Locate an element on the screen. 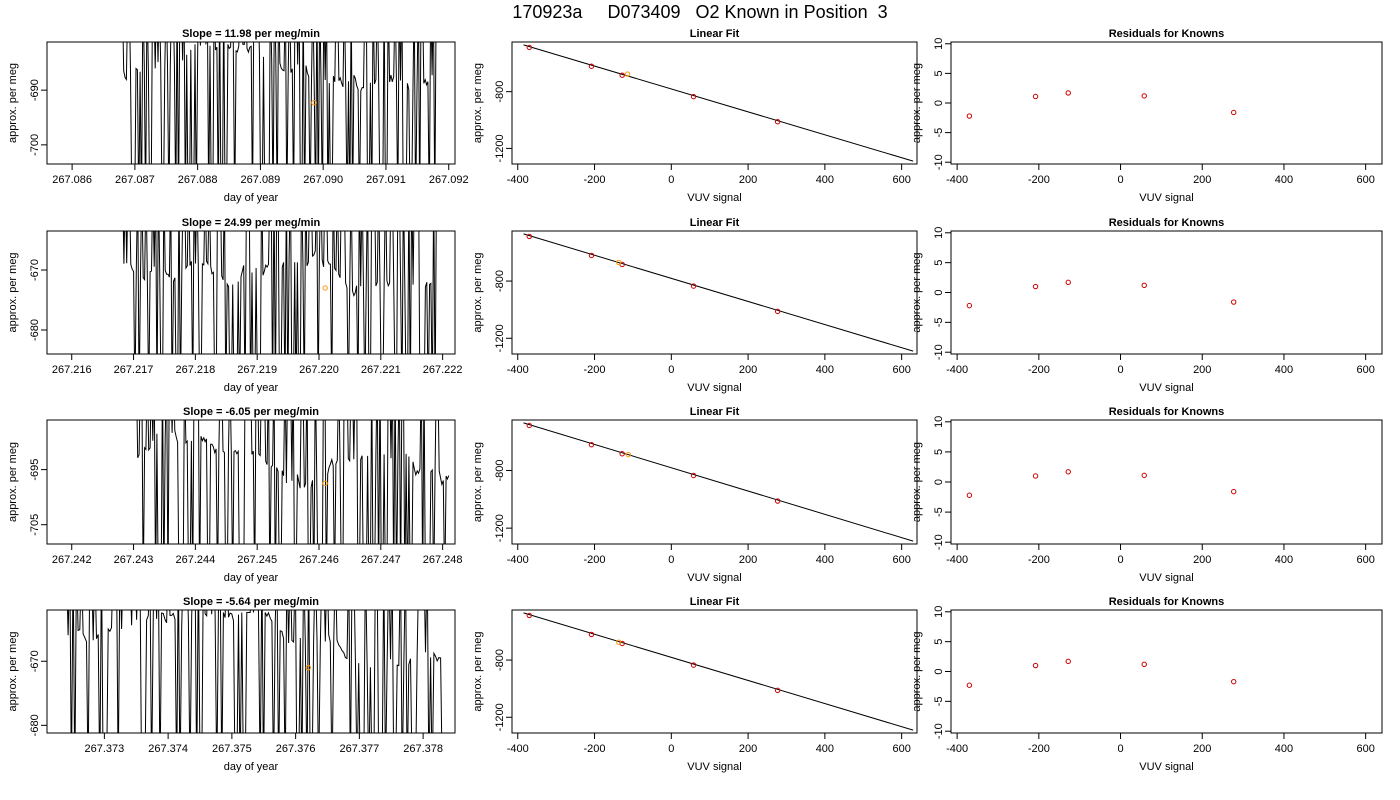  series-line is located at coordinates (279, 103).